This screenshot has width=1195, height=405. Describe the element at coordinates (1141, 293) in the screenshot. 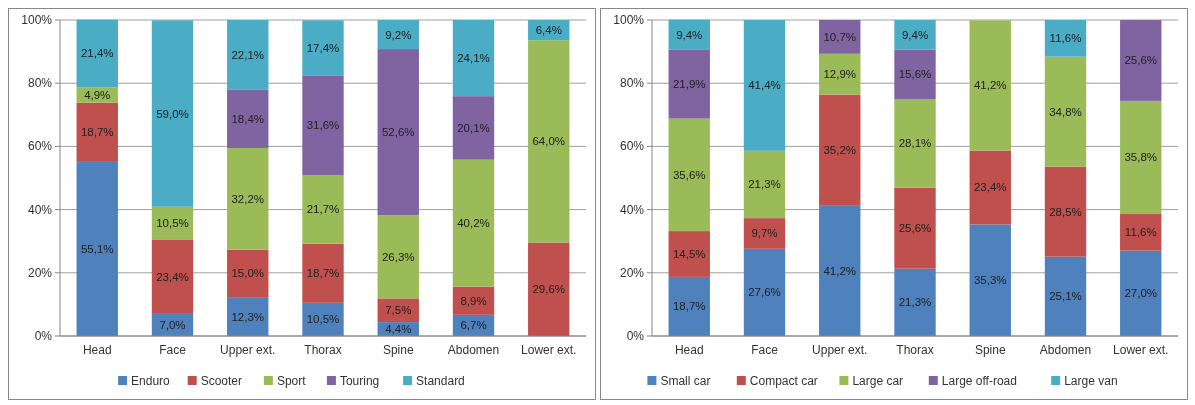

I see `data-label: 27,0%` at that location.